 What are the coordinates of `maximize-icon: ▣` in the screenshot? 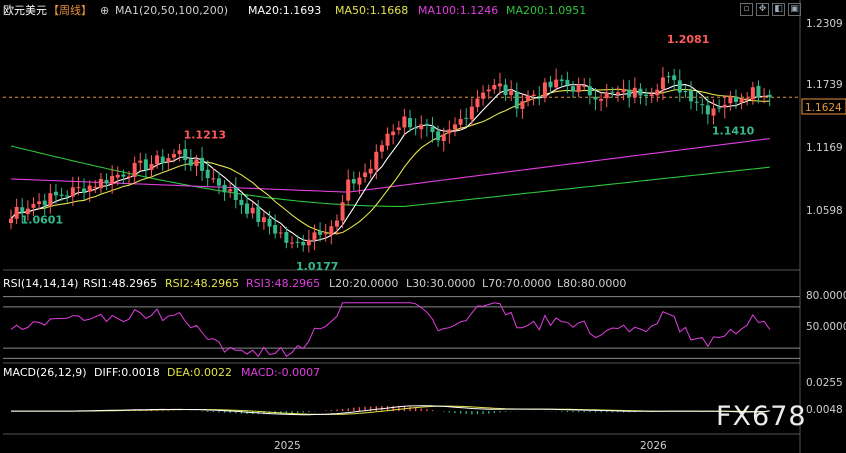 It's located at (794, 9).